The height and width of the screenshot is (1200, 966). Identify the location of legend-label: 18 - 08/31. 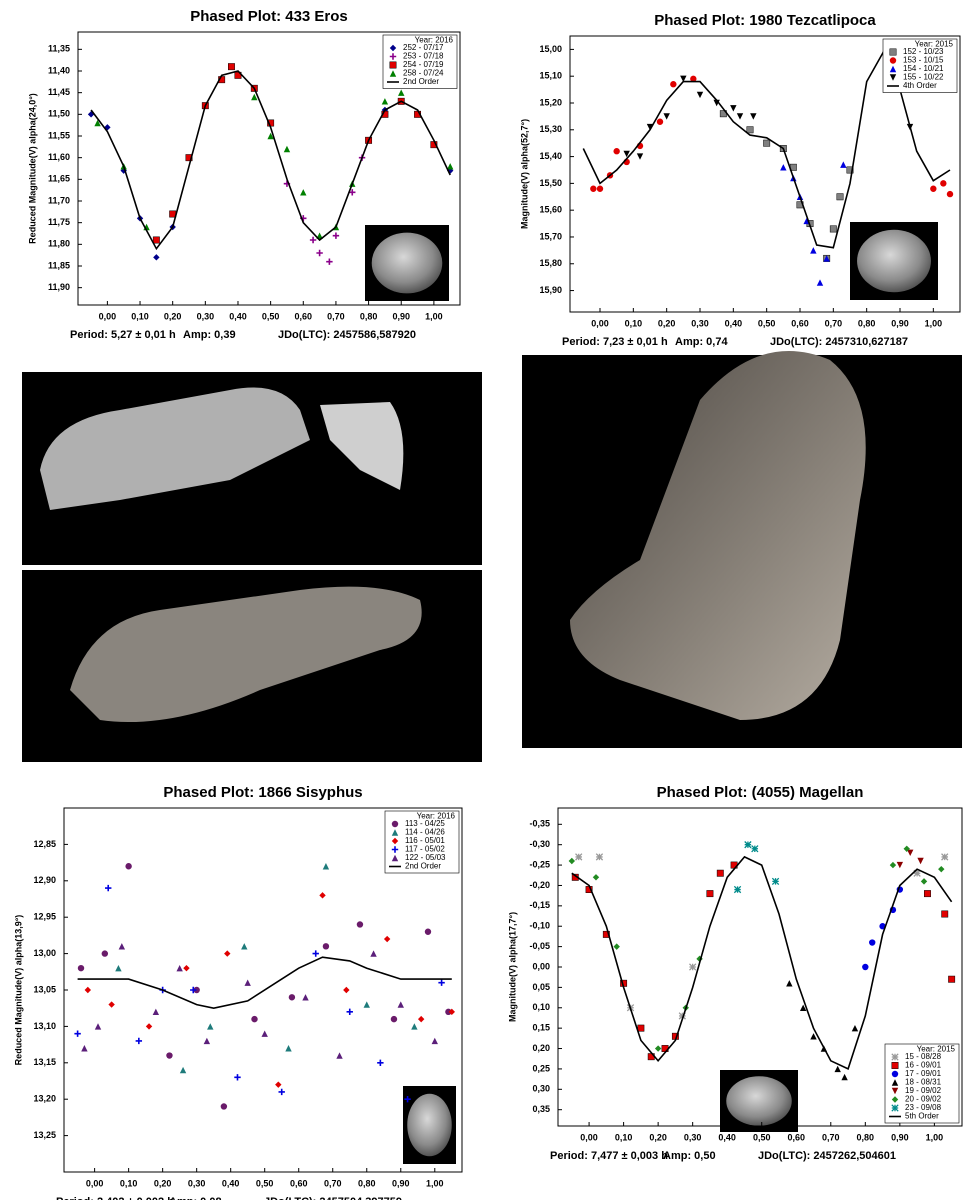
(923, 1082).